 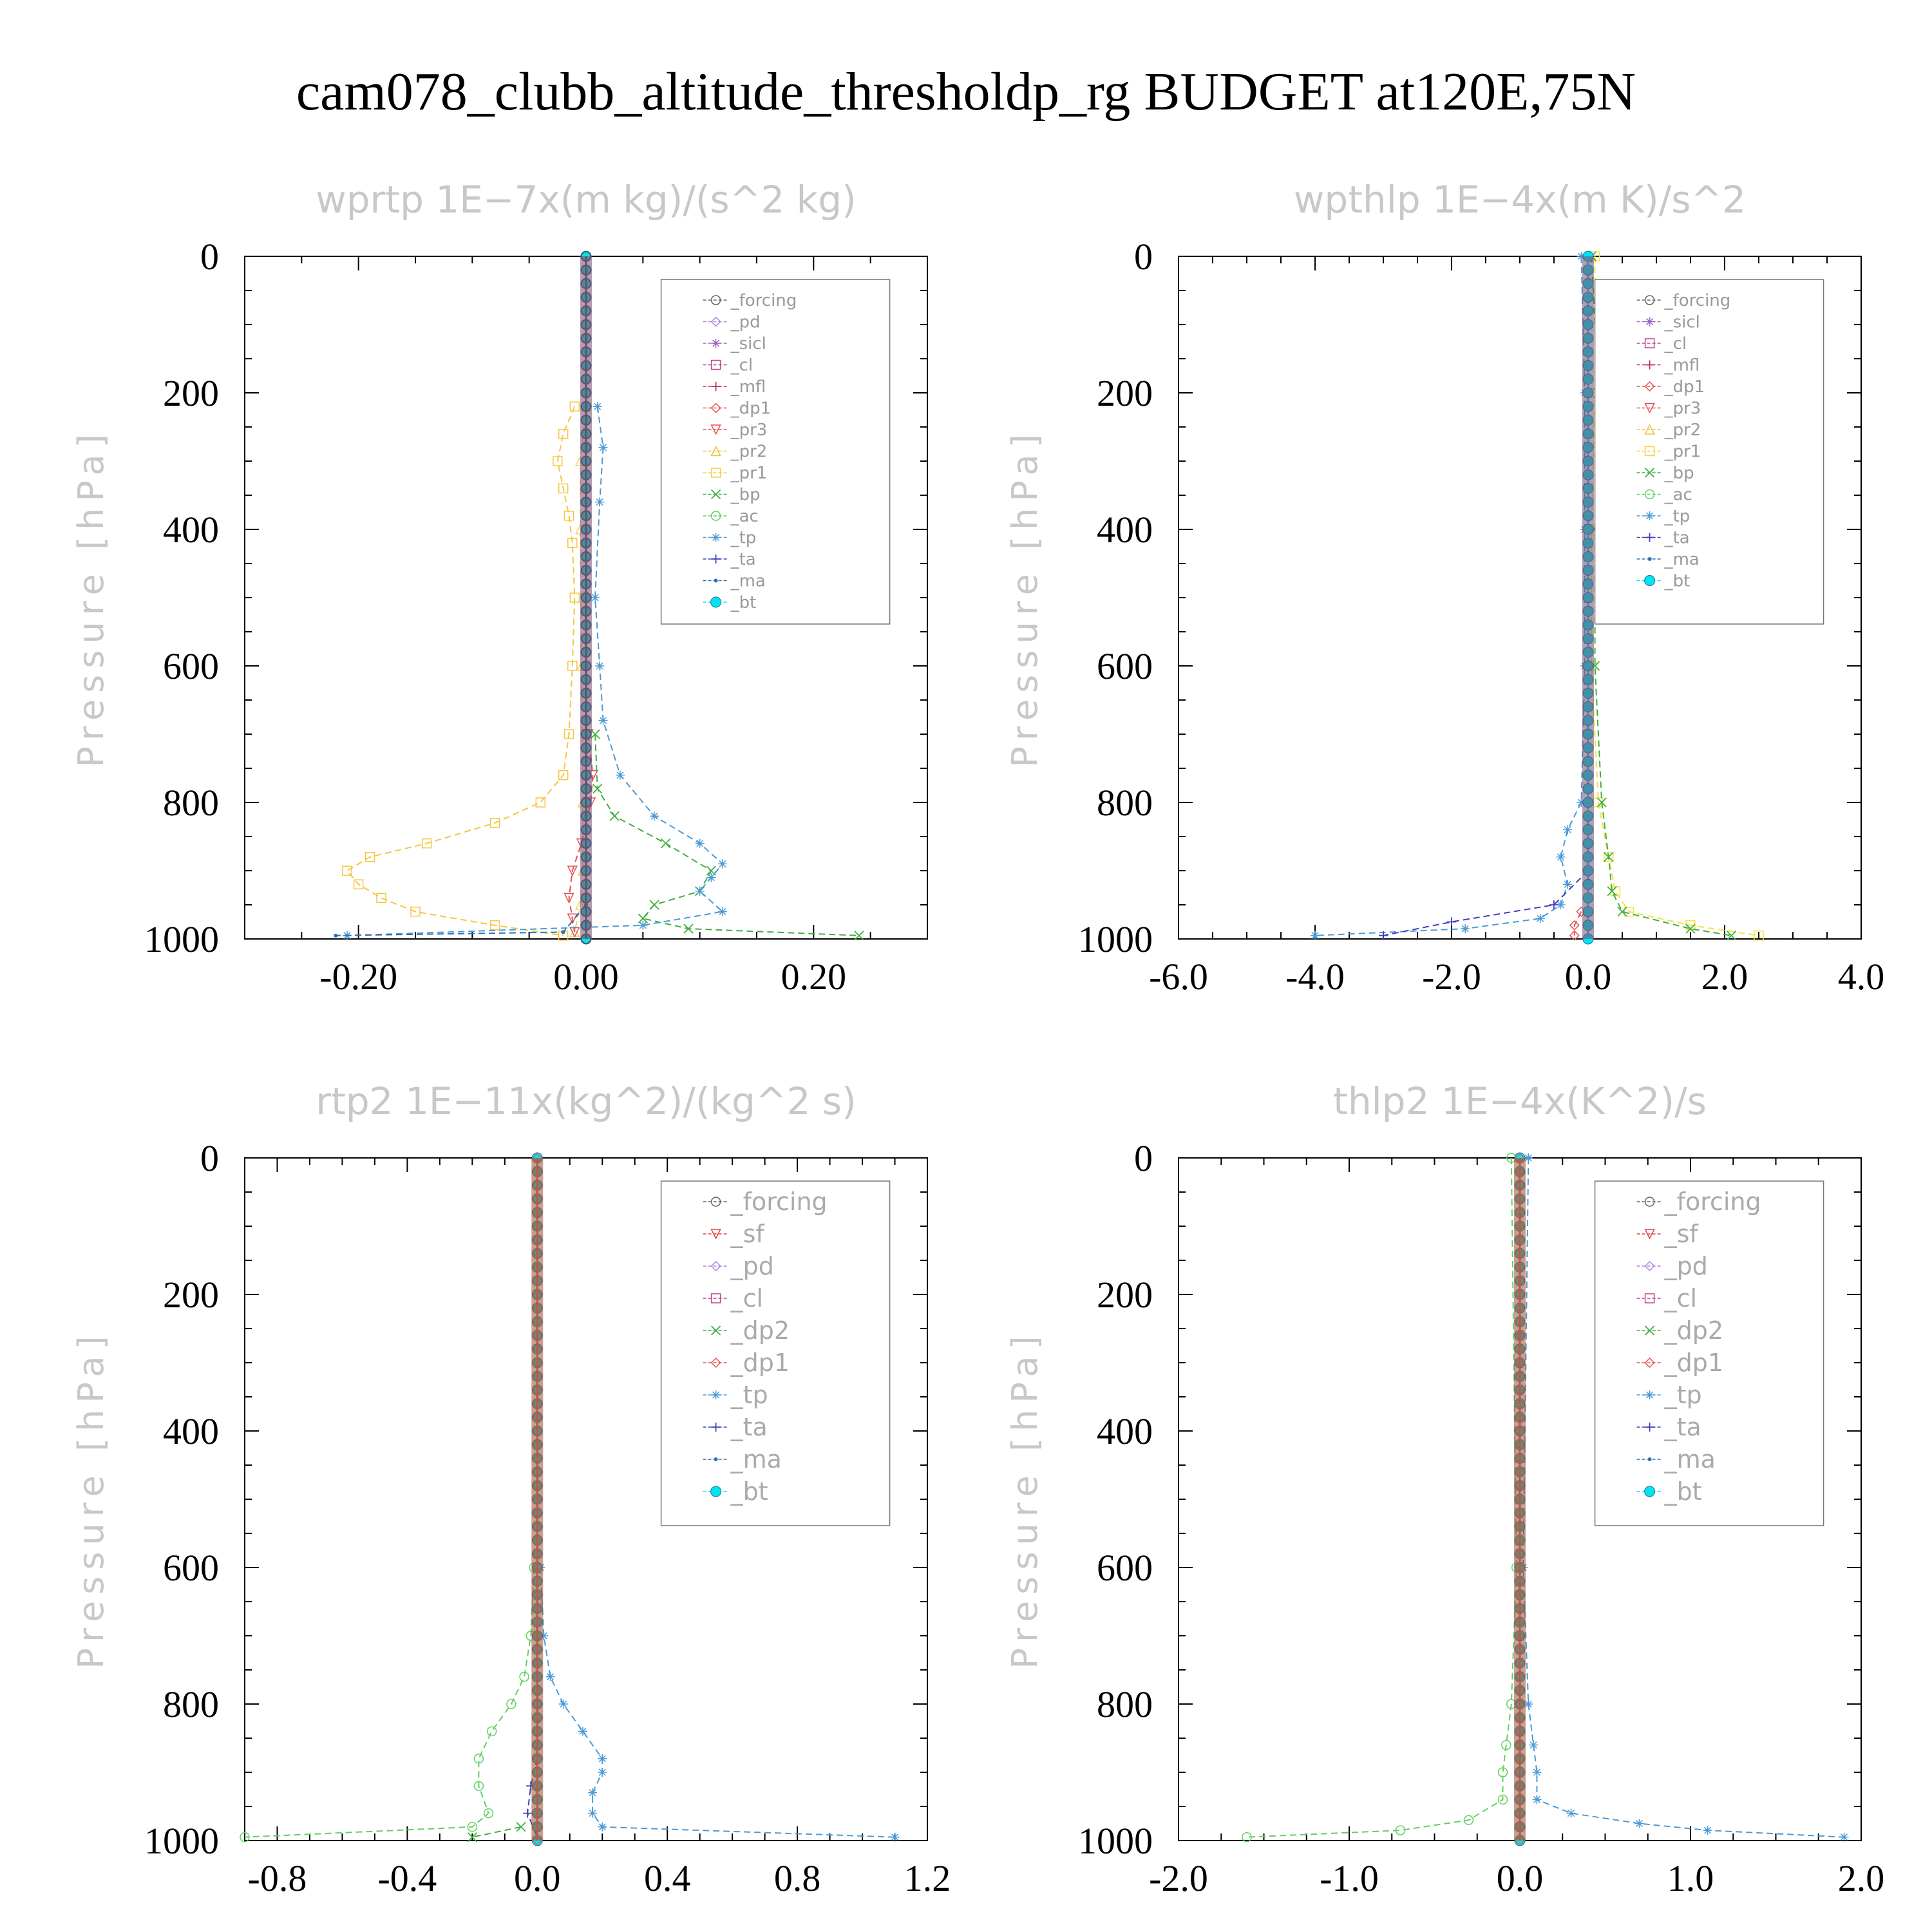 I want to click on legend-marker-_bp, so click(x=1649, y=473).